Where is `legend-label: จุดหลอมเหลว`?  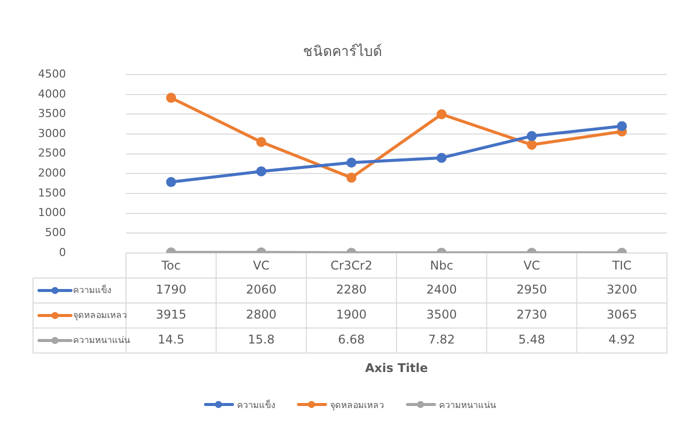 legend-label: จุดหลอมเหลว is located at coordinates (100, 315).